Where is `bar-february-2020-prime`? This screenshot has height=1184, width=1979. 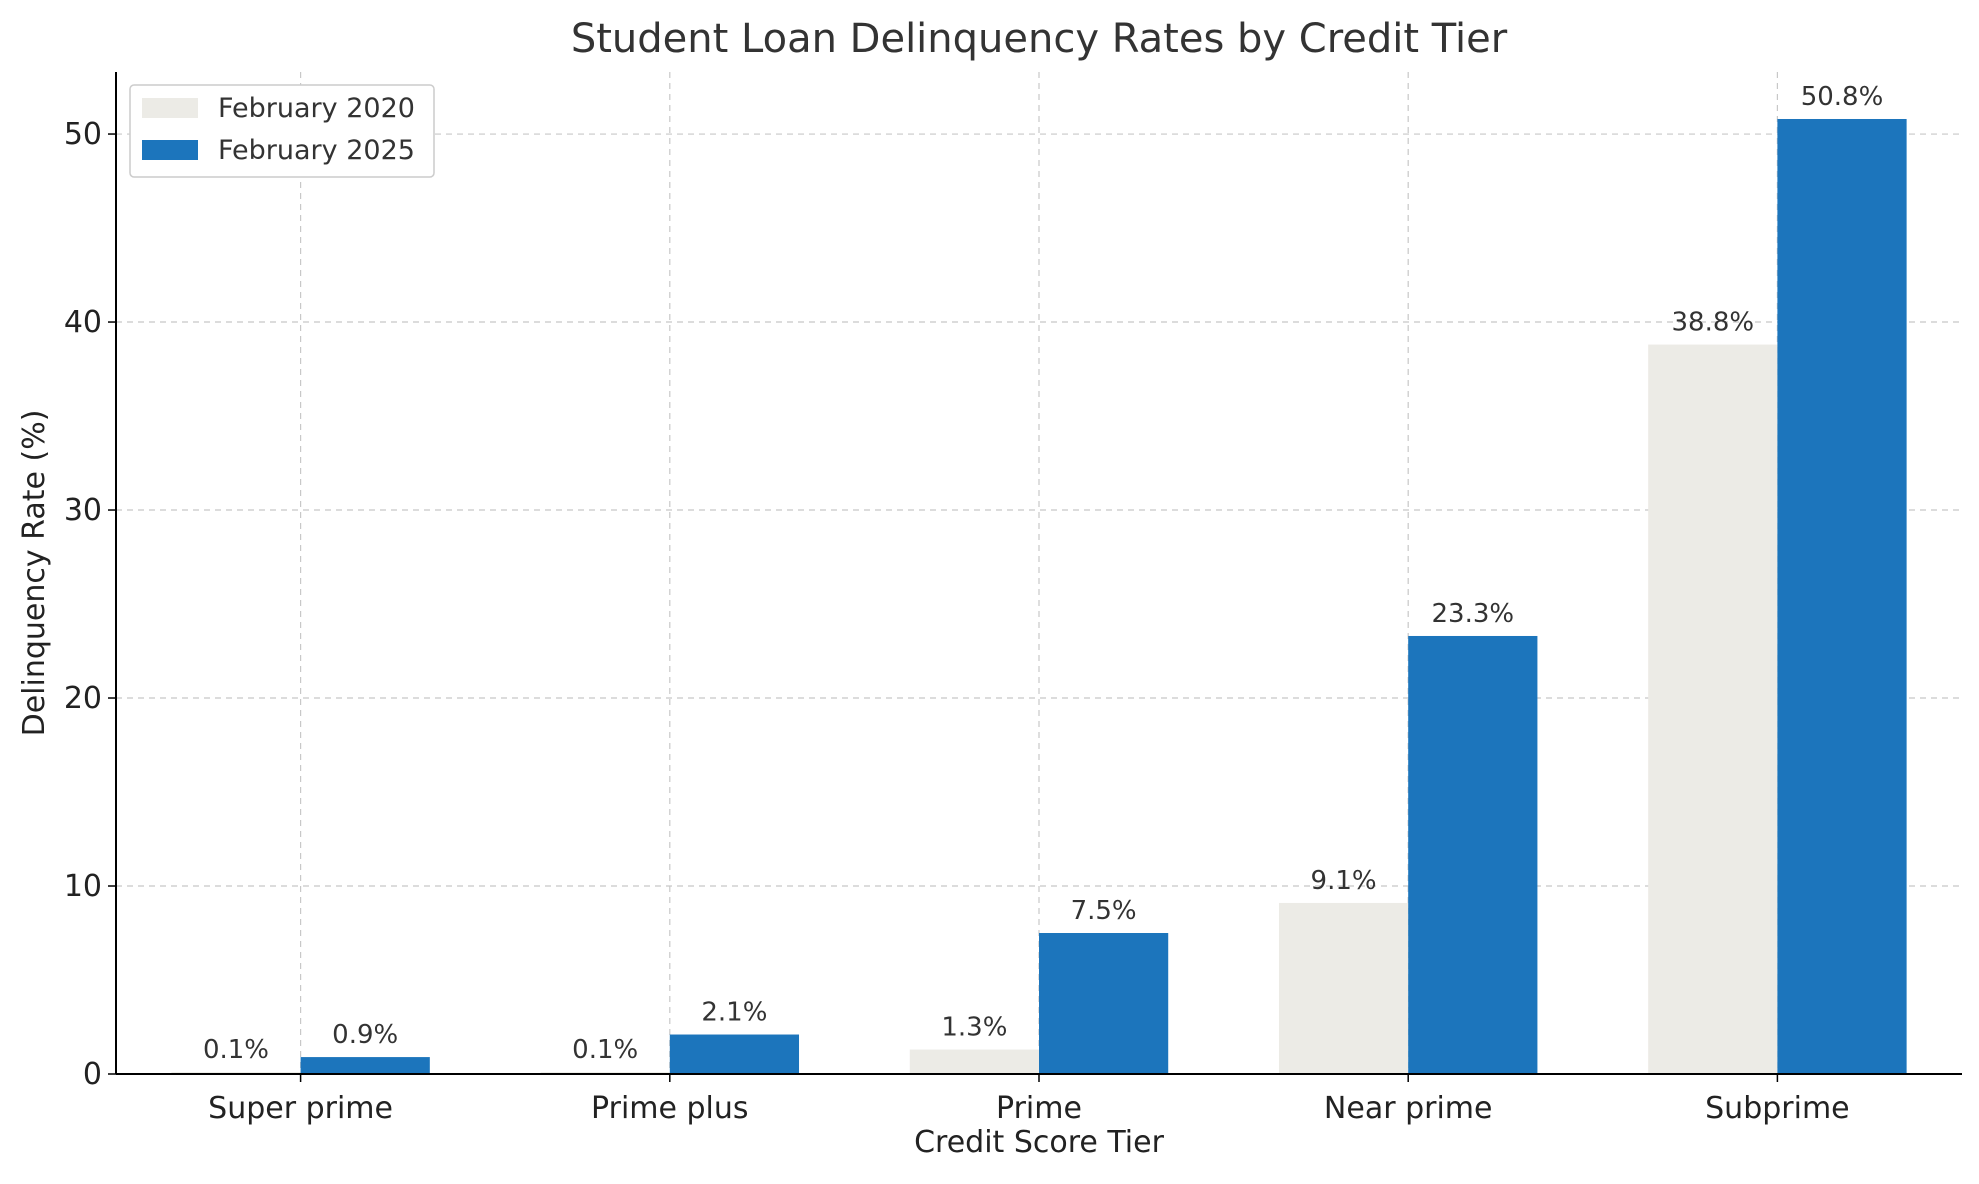 bar-february-2020-prime is located at coordinates (974, 1061).